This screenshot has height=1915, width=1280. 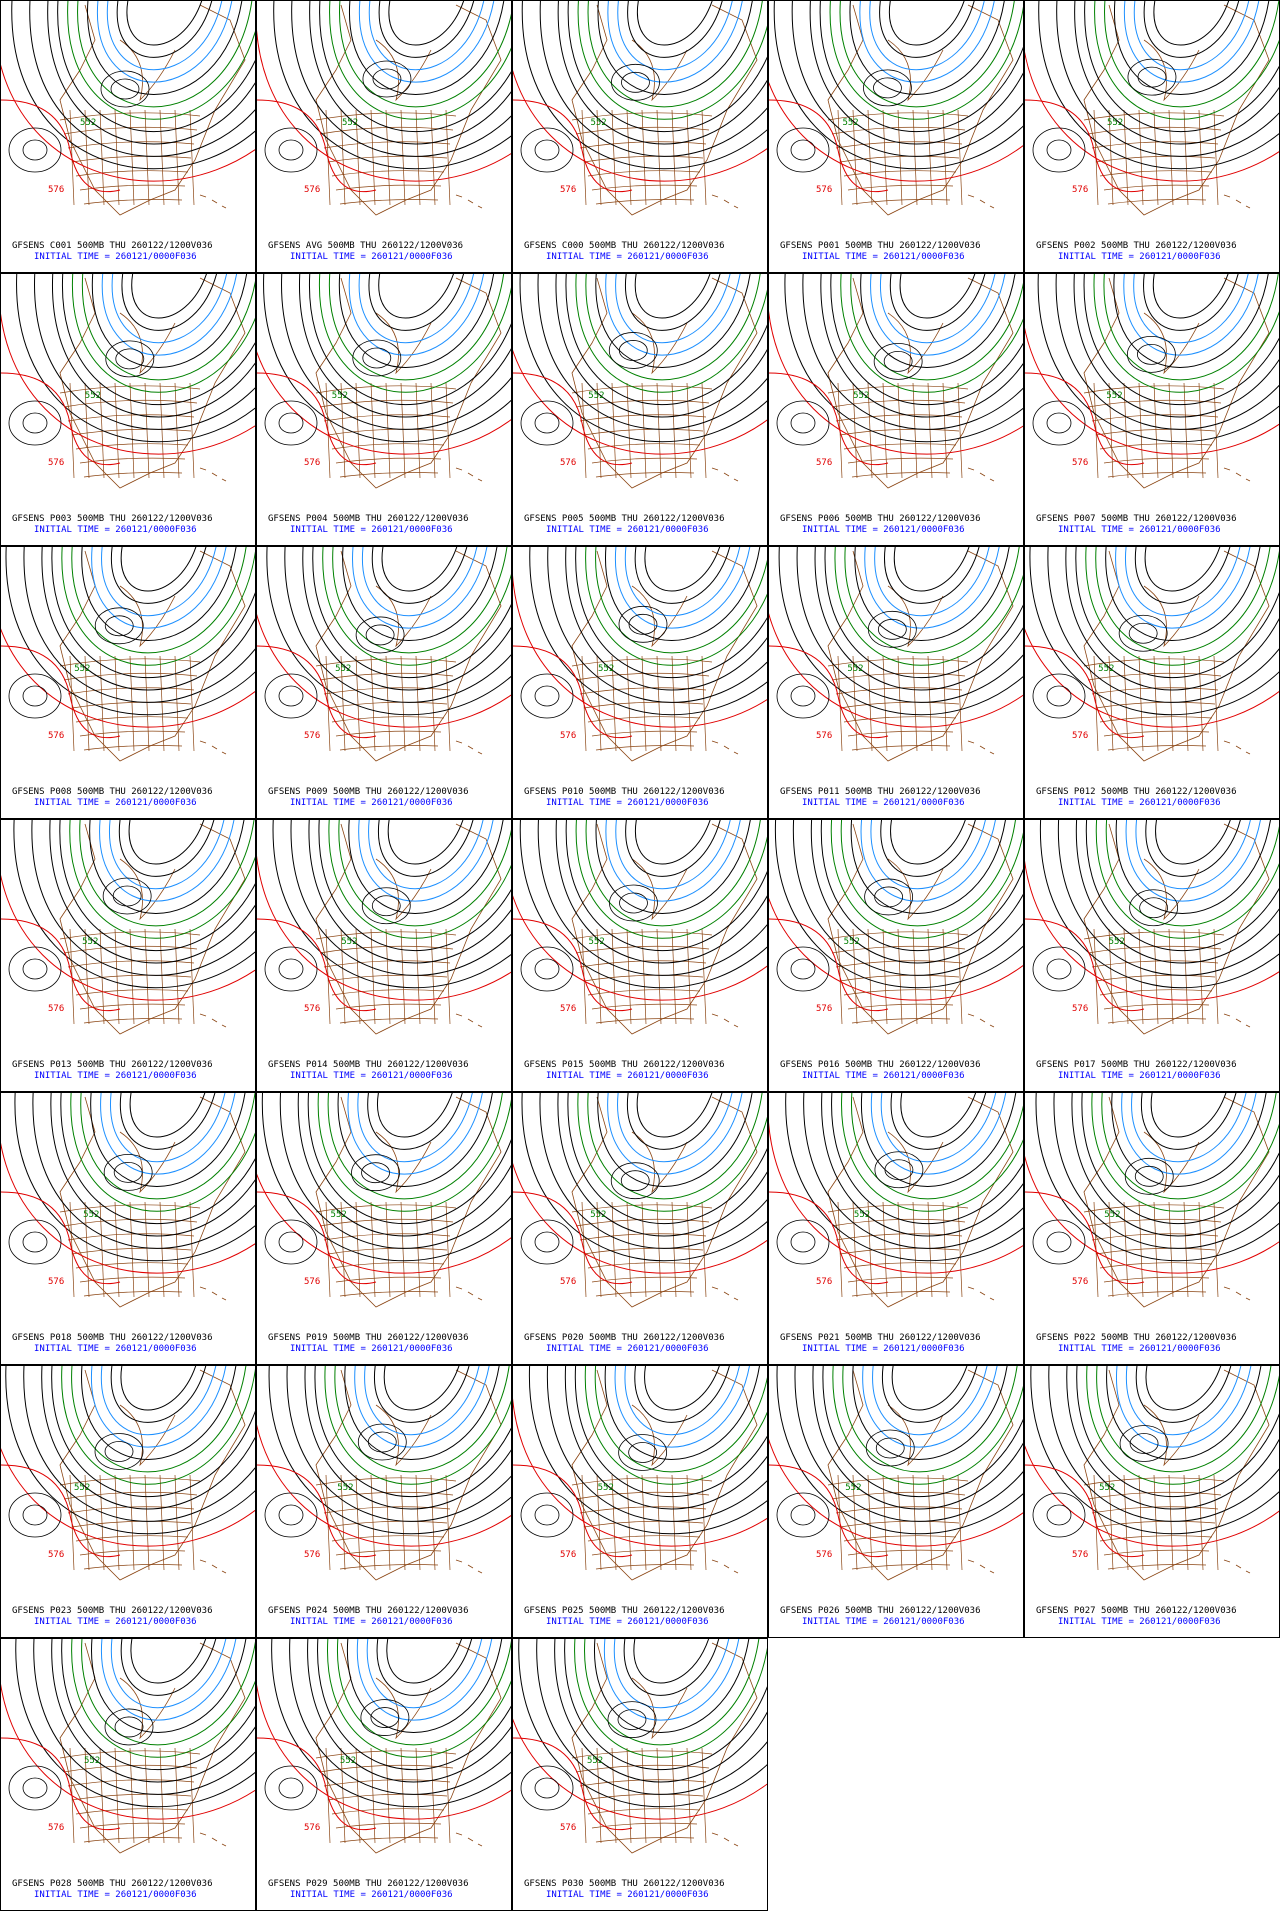 What do you see at coordinates (1139, 803) in the screenshot?
I see `panel-init-time: INITIAL TIME = 260121/0000F036` at bounding box center [1139, 803].